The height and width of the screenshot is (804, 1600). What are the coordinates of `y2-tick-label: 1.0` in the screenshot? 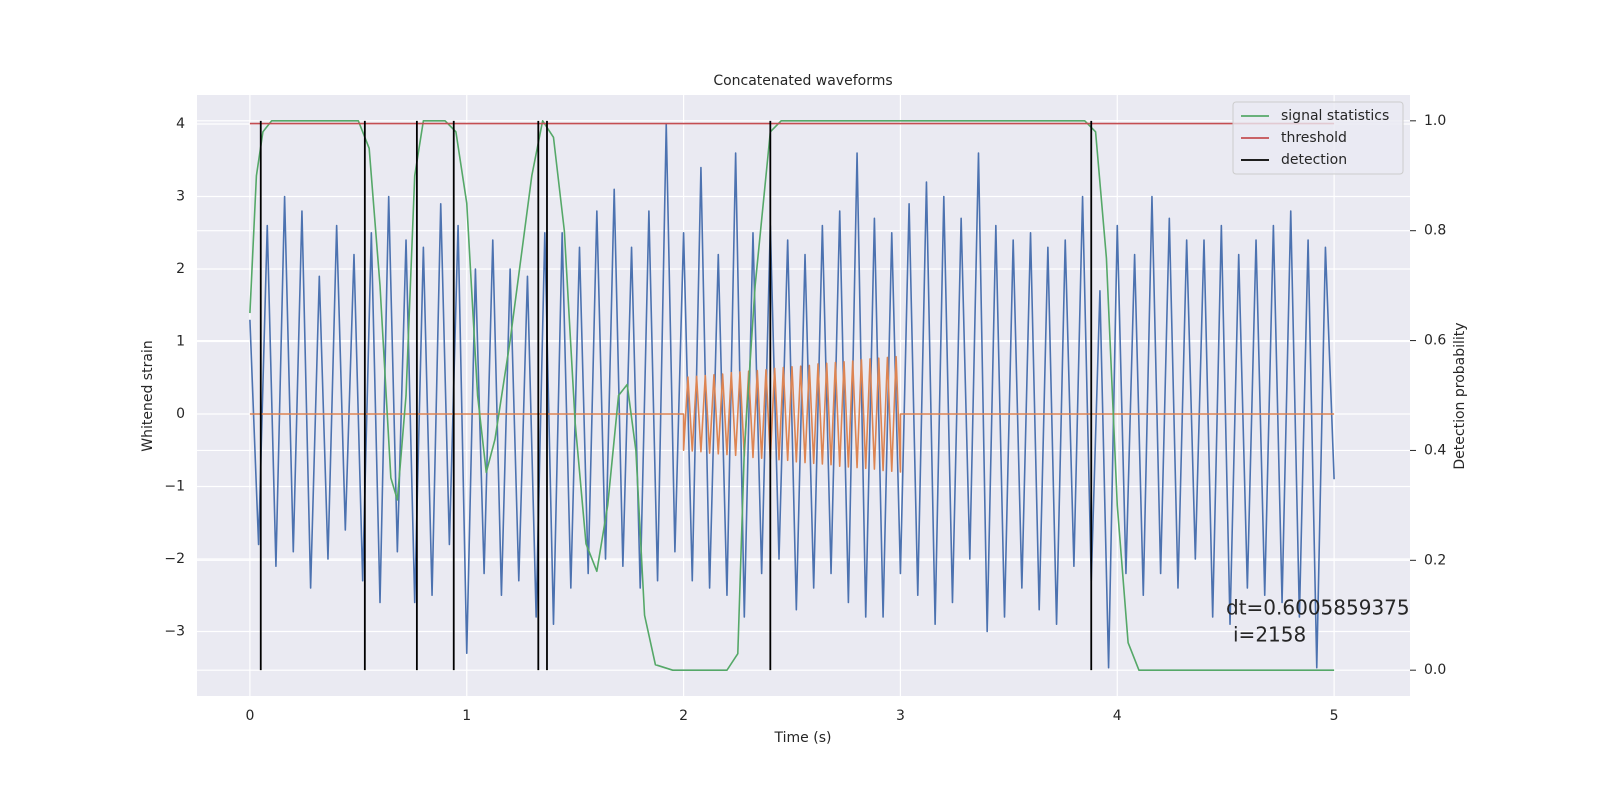 It's located at (1435, 121).